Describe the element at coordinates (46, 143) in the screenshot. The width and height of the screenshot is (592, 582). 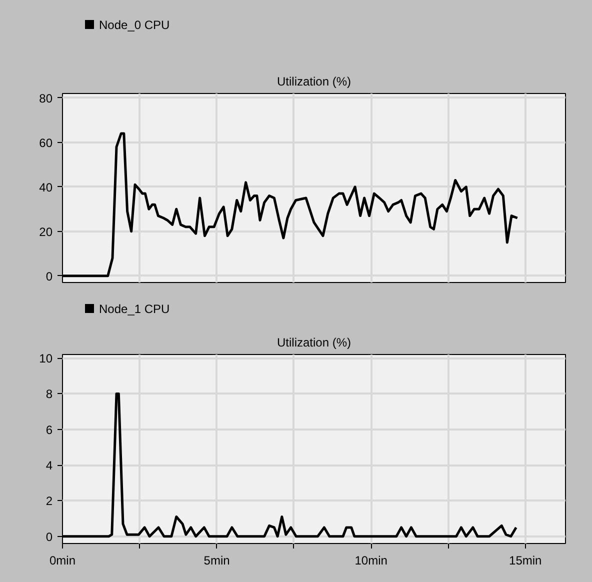
I see `y-tick-label: 60` at that location.